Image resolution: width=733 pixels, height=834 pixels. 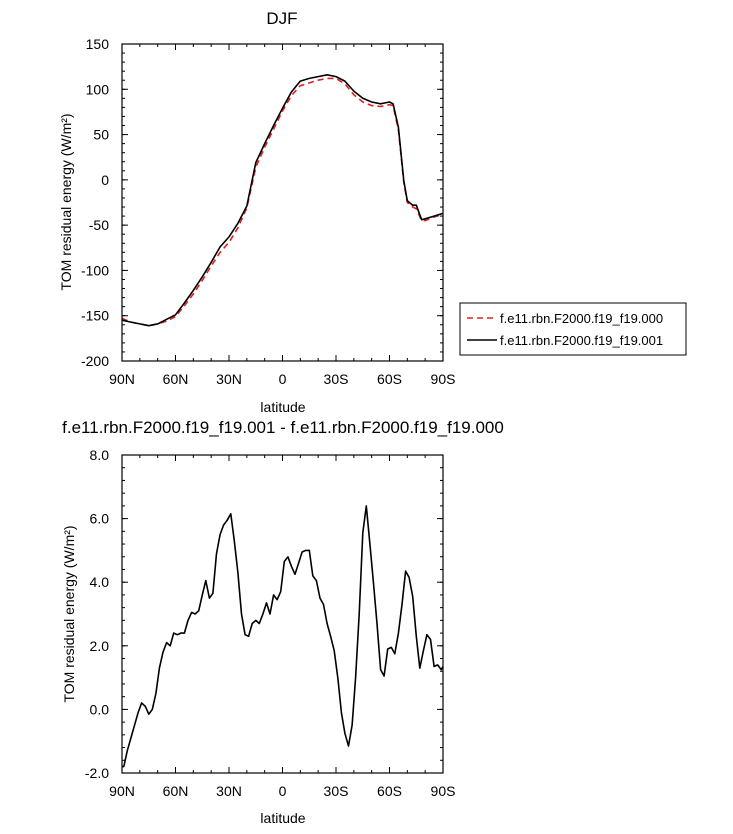 What do you see at coordinates (95, 270) in the screenshot?
I see `y-tick-label: -100` at bounding box center [95, 270].